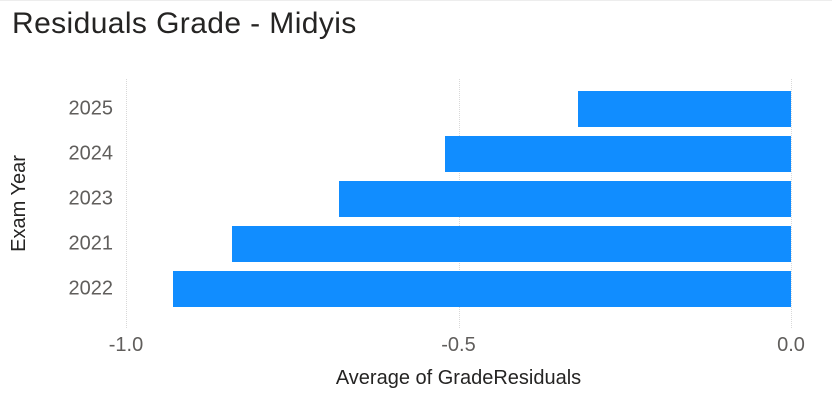 Image resolution: width=832 pixels, height=403 pixels. I want to click on bar-2022, so click(481, 288).